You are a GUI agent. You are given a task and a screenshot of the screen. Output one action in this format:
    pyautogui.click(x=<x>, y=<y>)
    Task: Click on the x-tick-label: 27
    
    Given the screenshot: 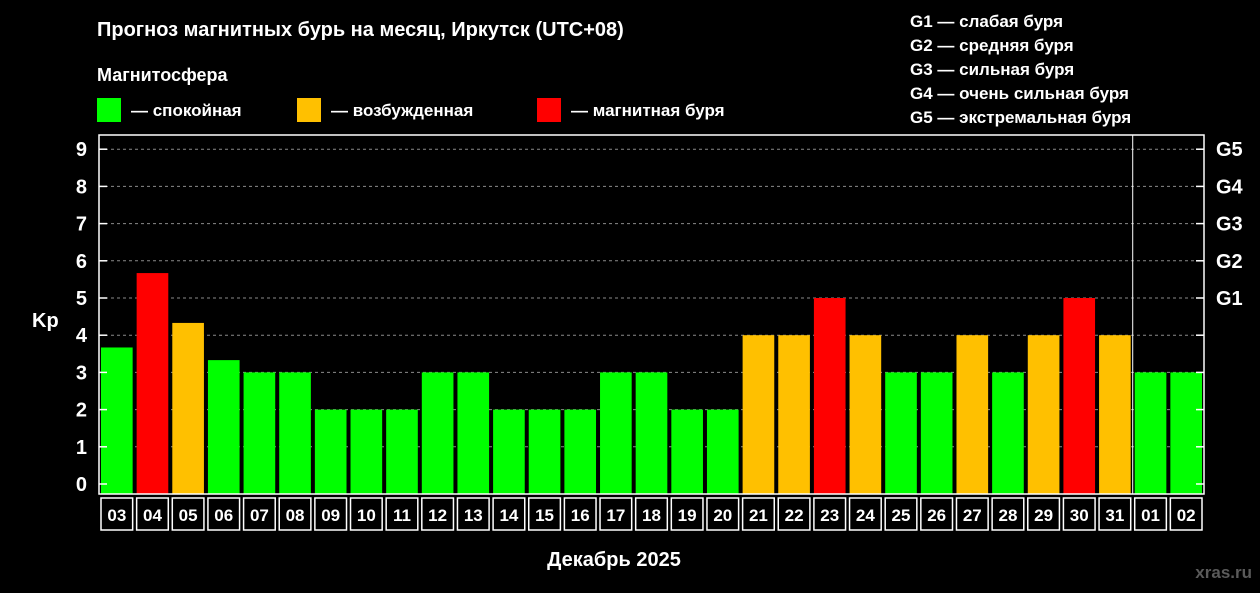 What is the action you would take?
    pyautogui.click(x=972, y=515)
    